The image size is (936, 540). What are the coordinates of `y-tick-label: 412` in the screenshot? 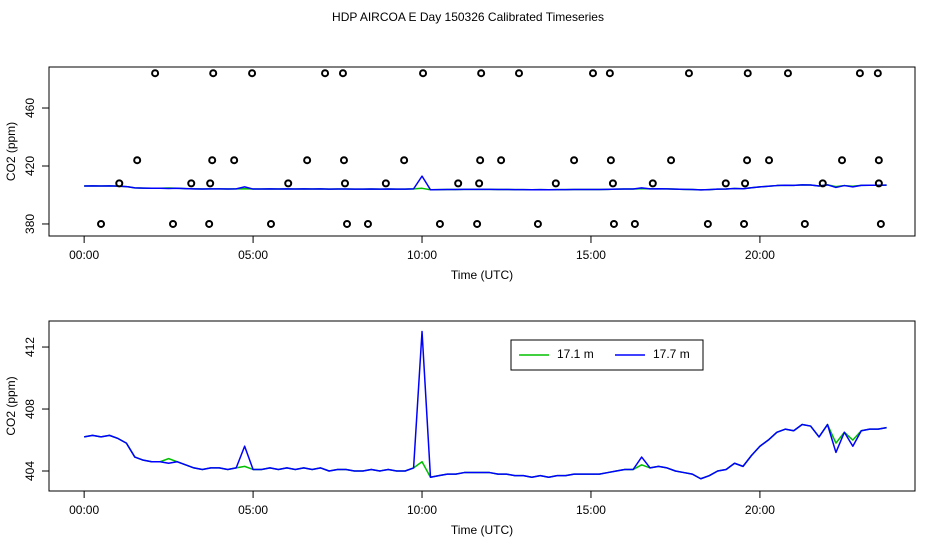 It's located at (30, 347).